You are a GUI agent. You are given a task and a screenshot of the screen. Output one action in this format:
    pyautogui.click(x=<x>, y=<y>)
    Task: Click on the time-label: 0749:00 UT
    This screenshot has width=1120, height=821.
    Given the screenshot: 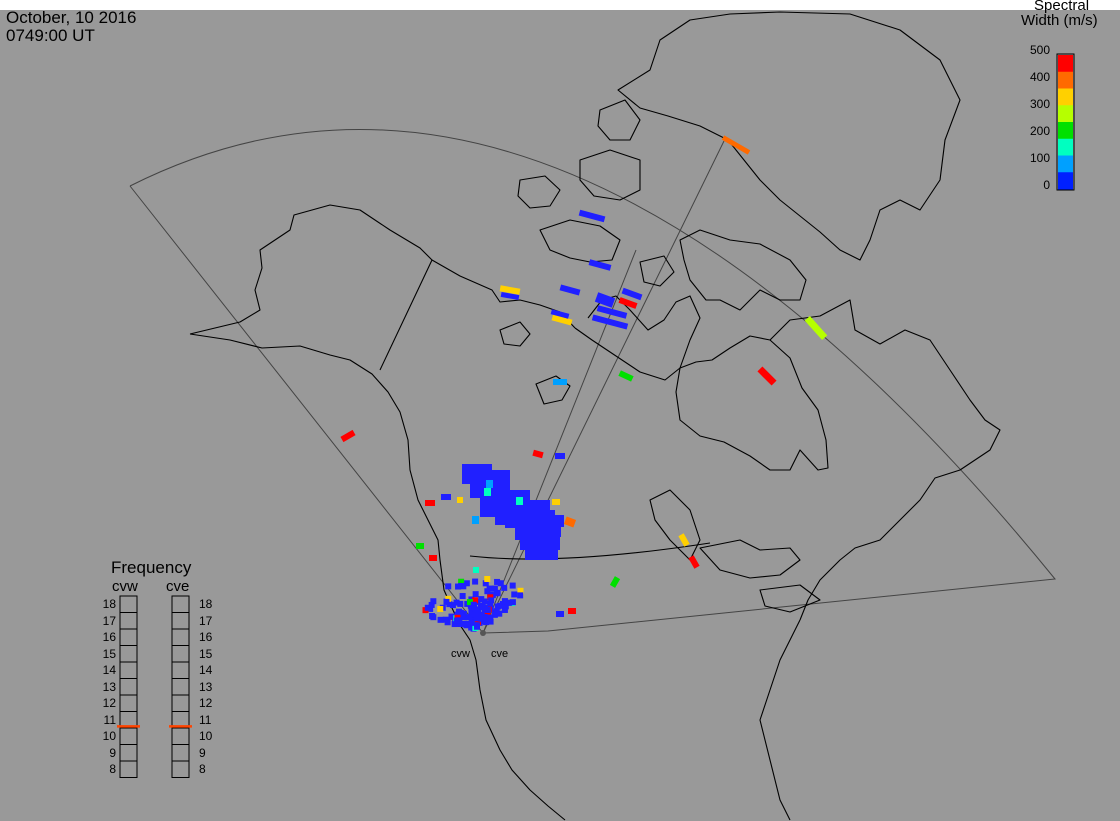 What is the action you would take?
    pyautogui.click(x=50, y=35)
    